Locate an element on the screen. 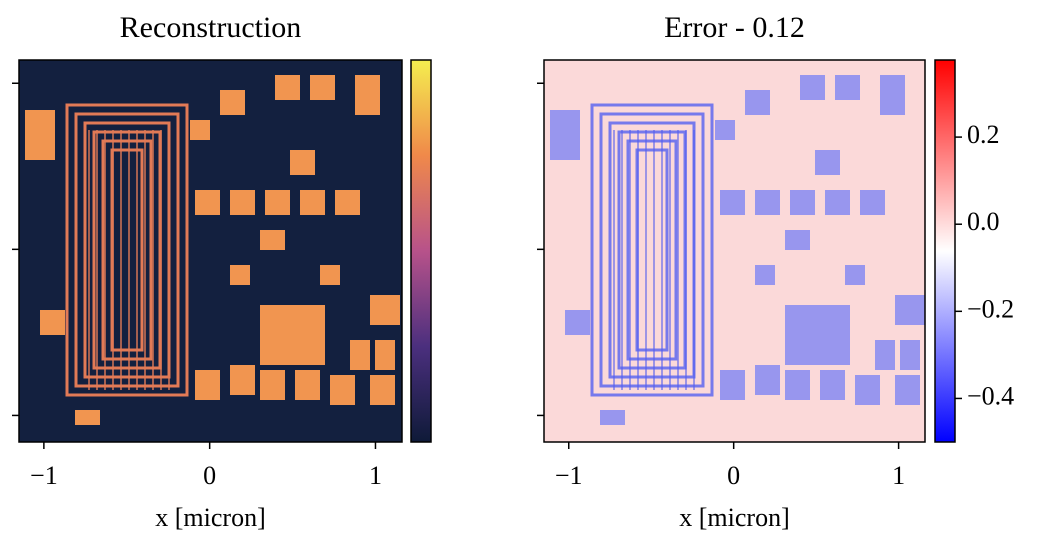 Image resolution: width=1043 pixels, height=545 pixels. panel-title: Error - 0.12 is located at coordinates (734, 27).